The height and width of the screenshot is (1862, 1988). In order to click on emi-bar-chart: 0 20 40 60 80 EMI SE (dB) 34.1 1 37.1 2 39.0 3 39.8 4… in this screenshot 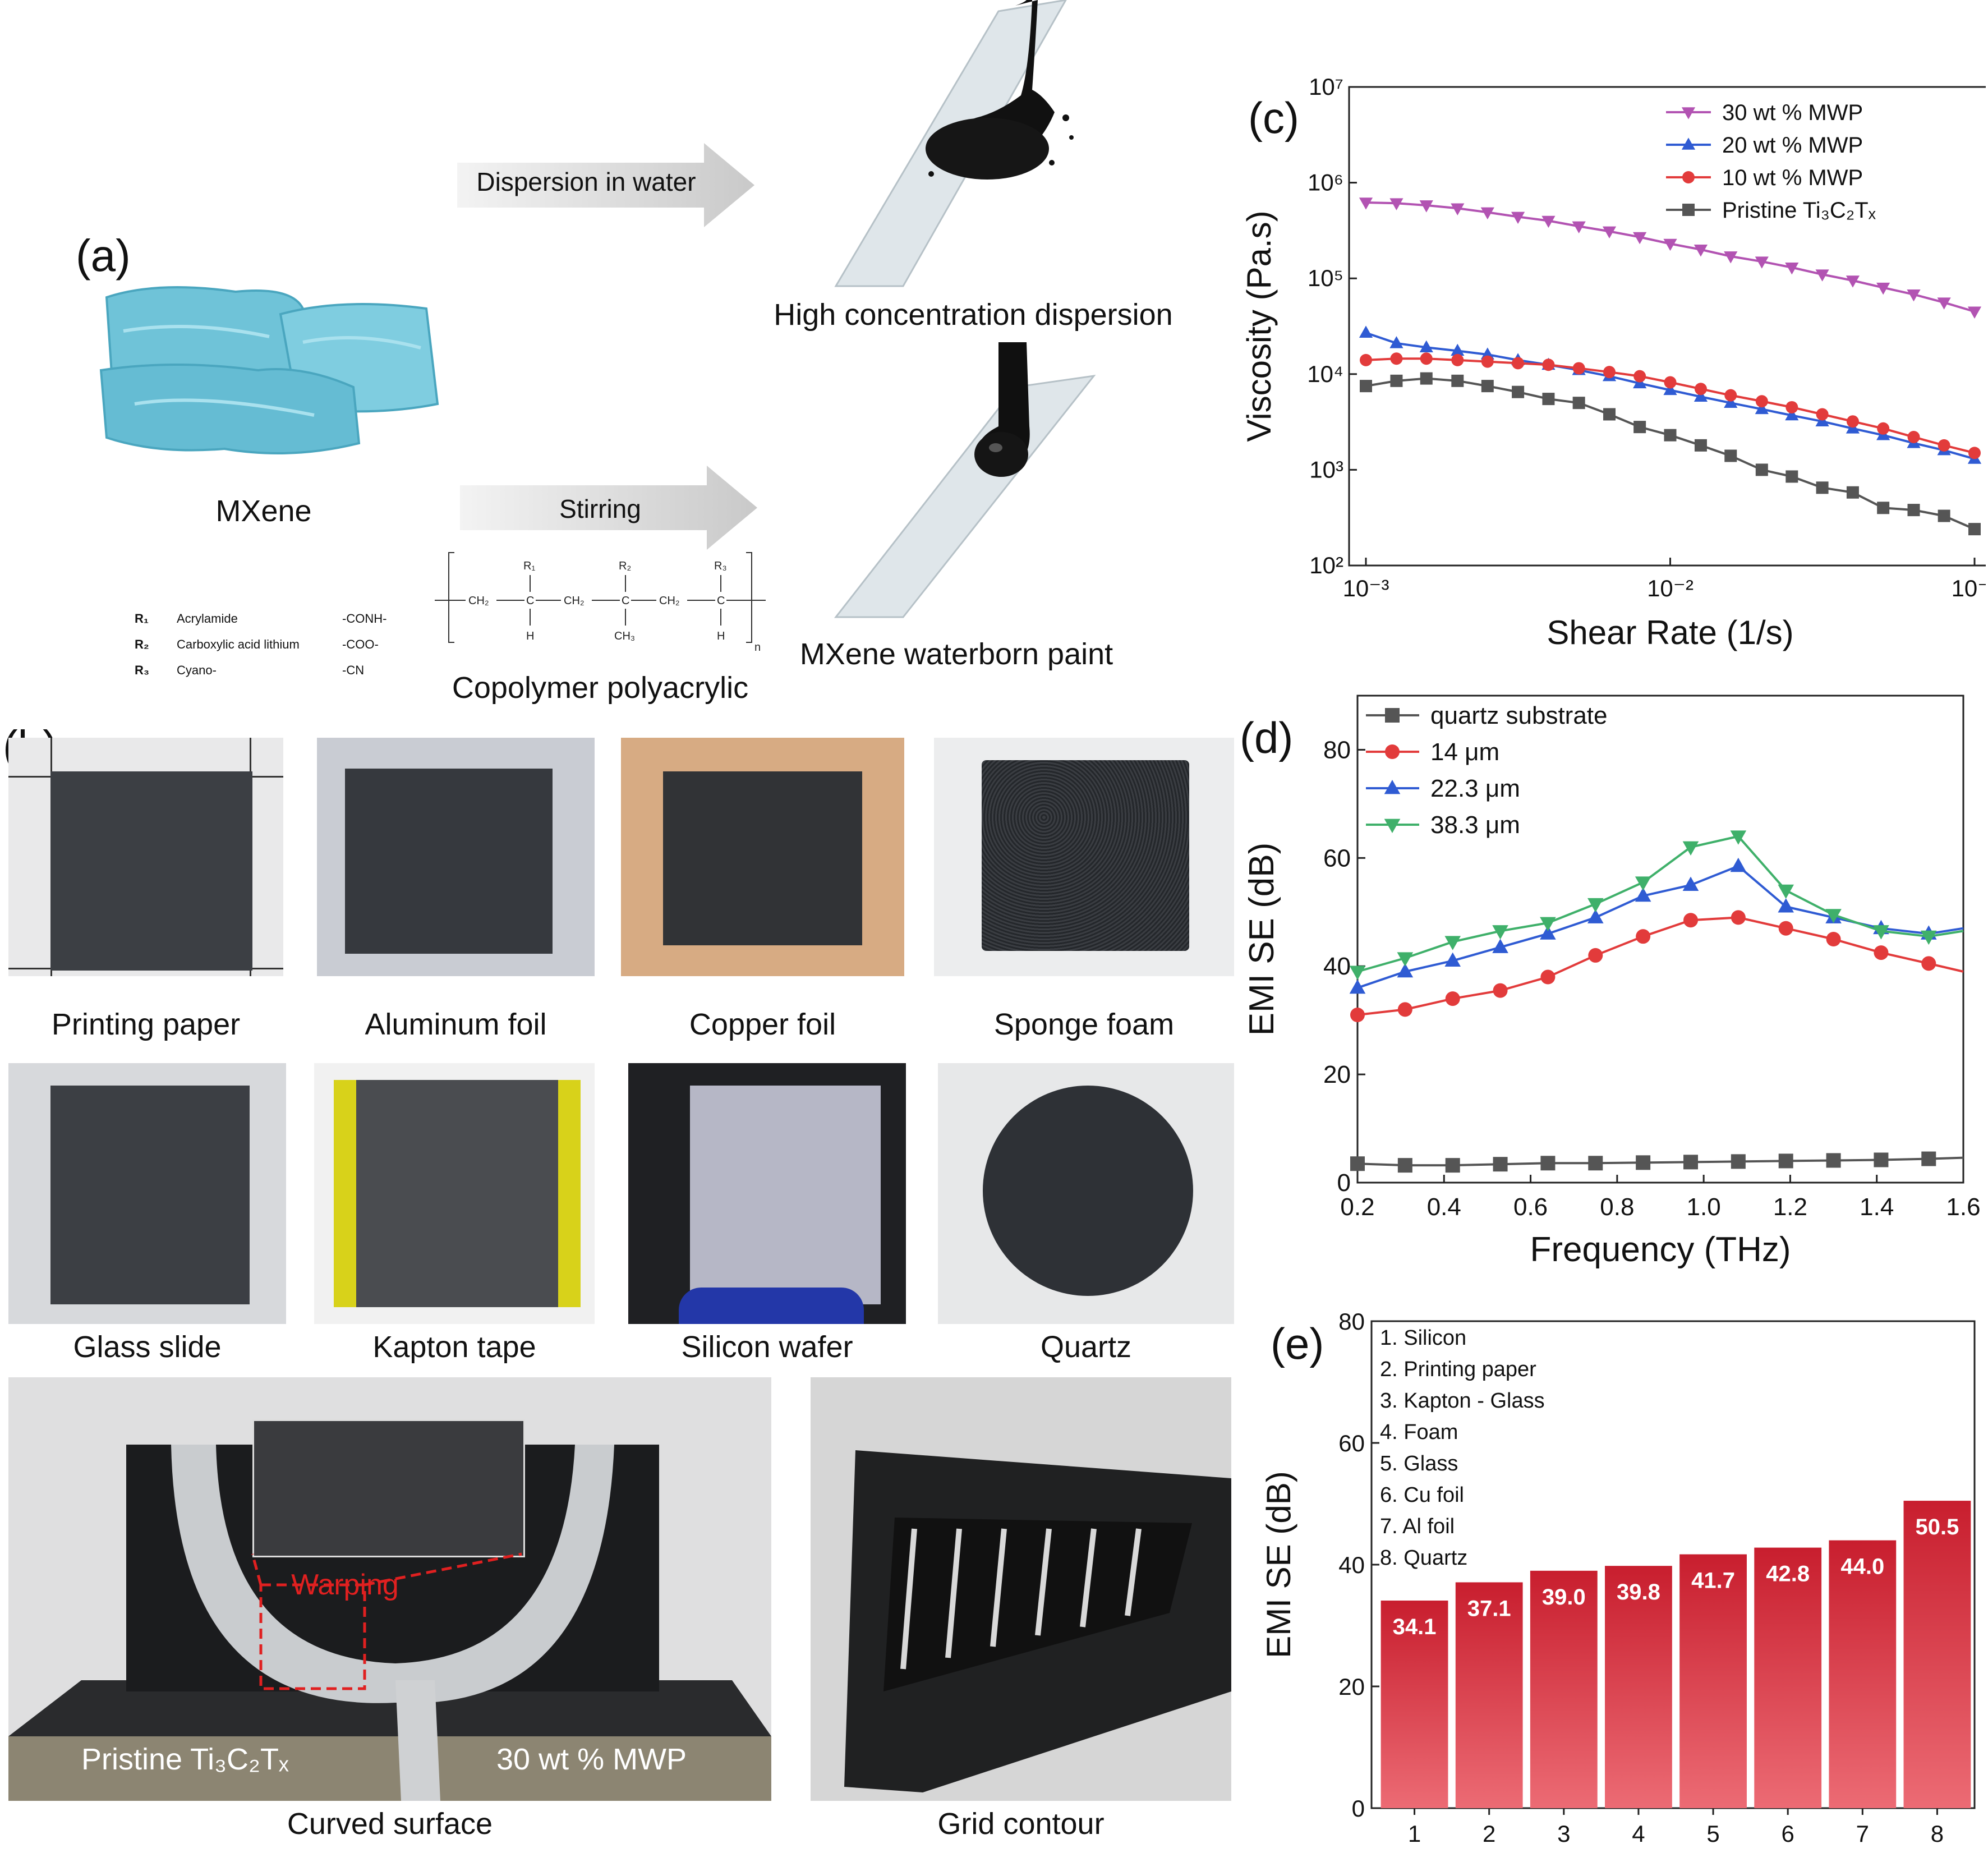, I will do `click(1618, 1577)`.